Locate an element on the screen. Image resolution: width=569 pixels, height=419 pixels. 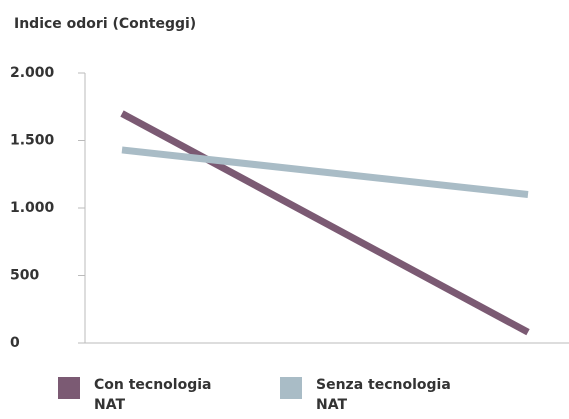
legend-item: Con tecnologia NAT is located at coordinates (151, 395).